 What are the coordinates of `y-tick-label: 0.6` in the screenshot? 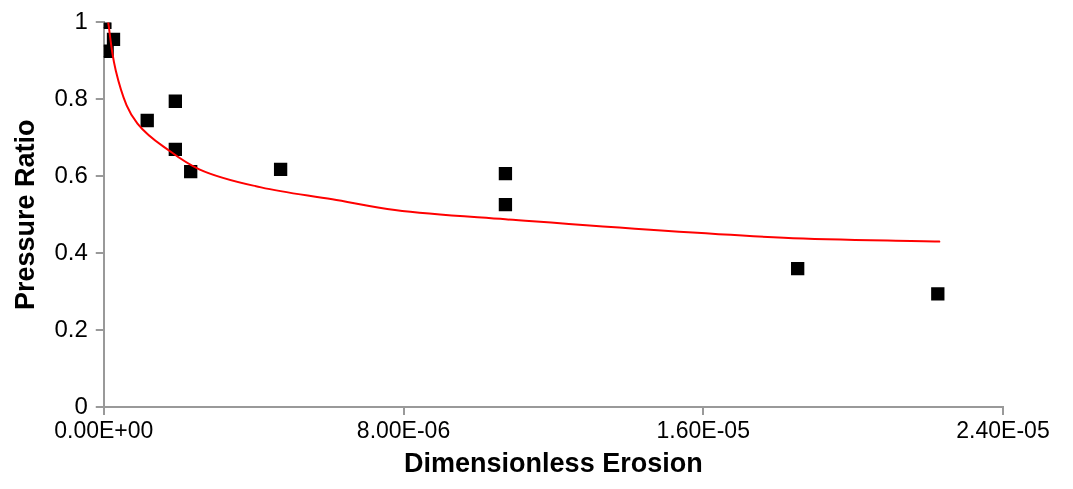 It's located at (71, 174).